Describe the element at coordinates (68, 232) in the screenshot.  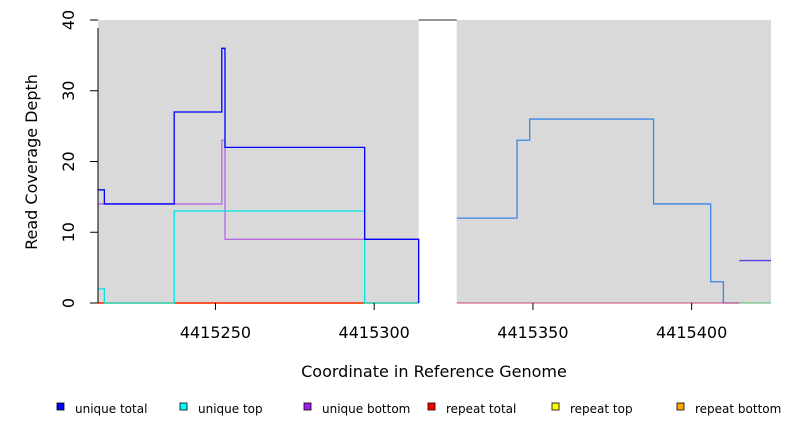
I see `y-tick-label-1: 10` at that location.